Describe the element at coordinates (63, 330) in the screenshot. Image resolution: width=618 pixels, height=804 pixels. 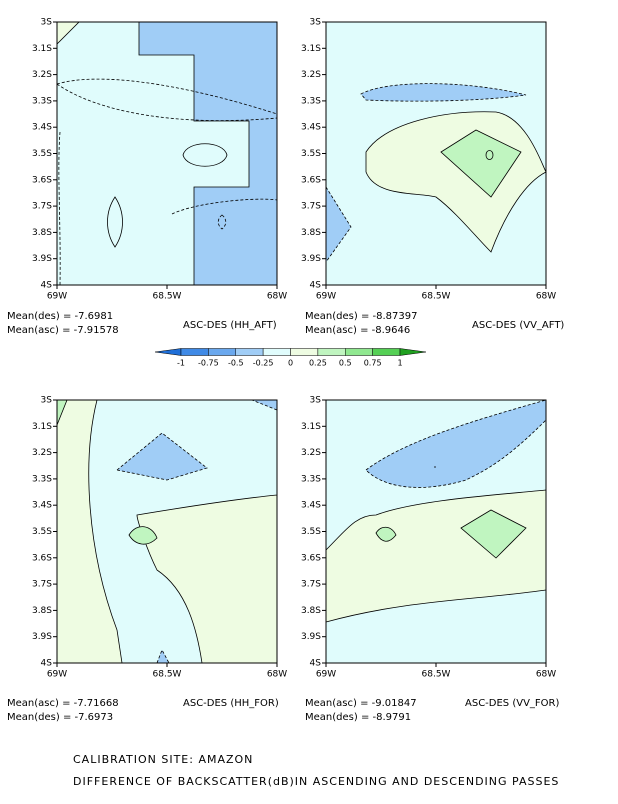
I see `mean-annotation: Mean(asc) = -7.91578` at that location.